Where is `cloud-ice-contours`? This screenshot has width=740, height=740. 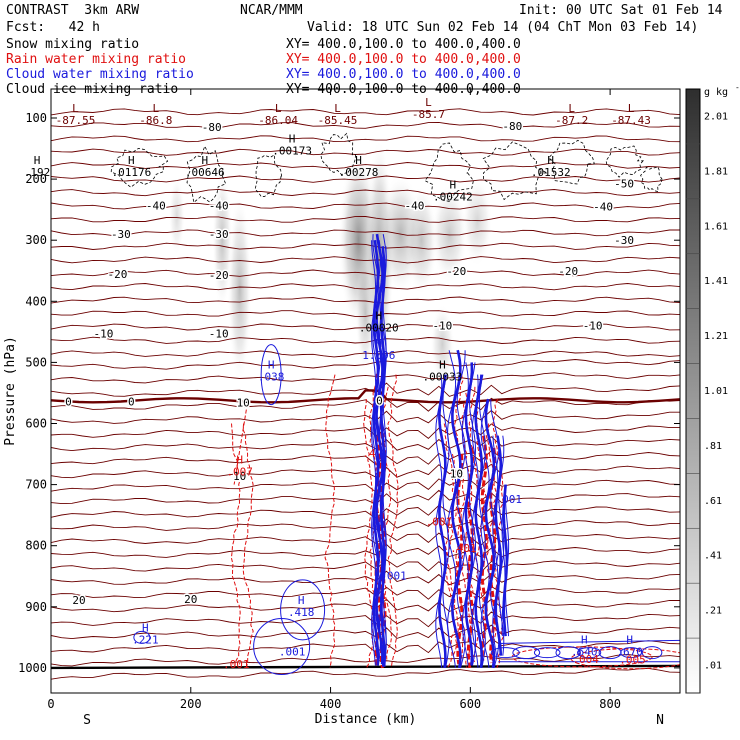
cloud-ice-contours is located at coordinates (386, 168).